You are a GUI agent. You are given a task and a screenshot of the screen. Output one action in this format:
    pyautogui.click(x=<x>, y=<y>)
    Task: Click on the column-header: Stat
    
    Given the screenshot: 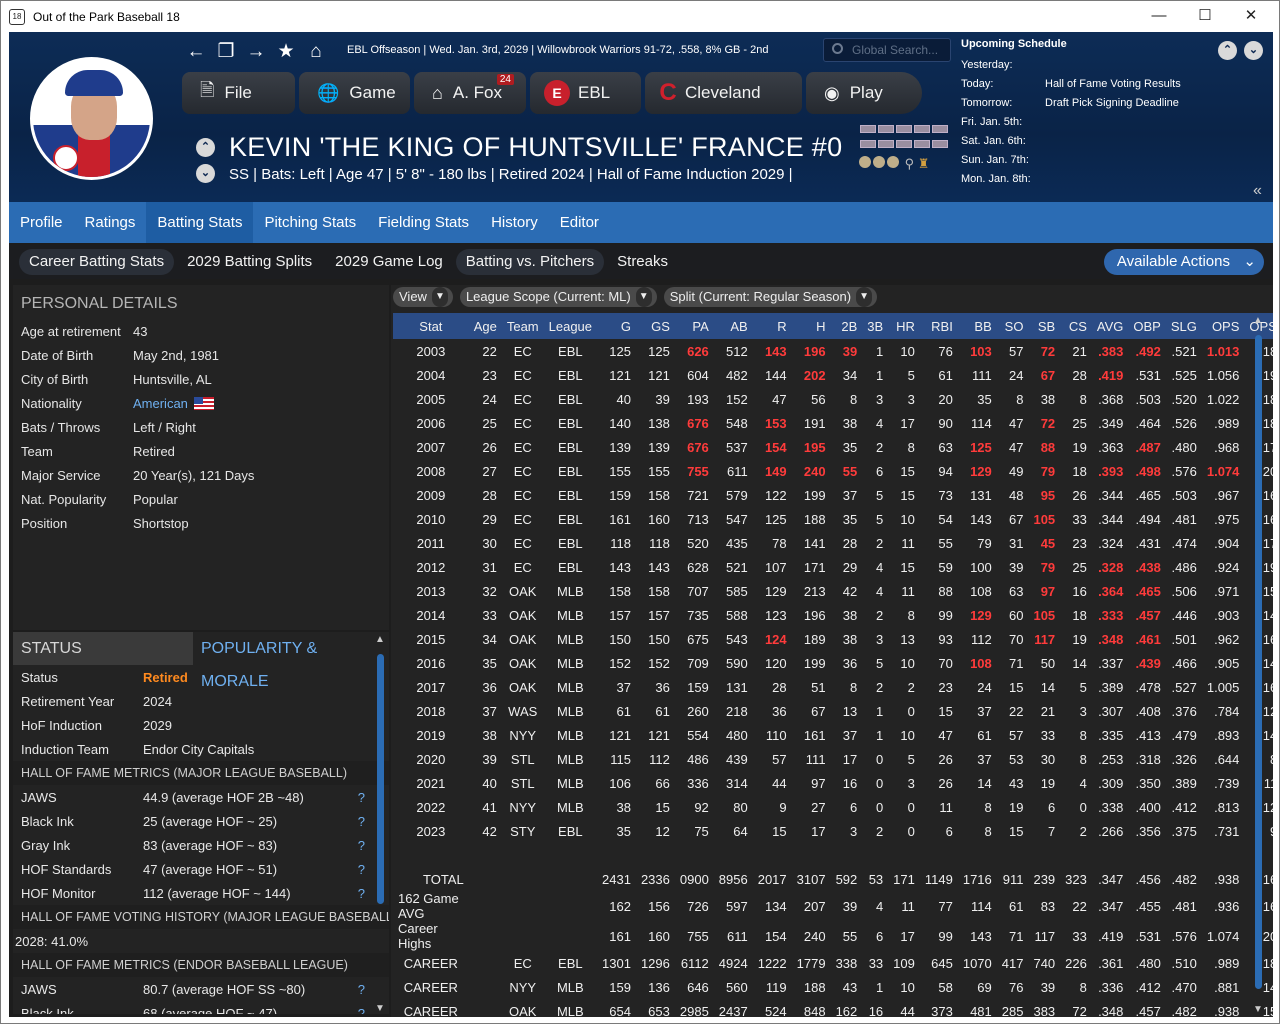 What is the action you would take?
    pyautogui.click(x=431, y=326)
    